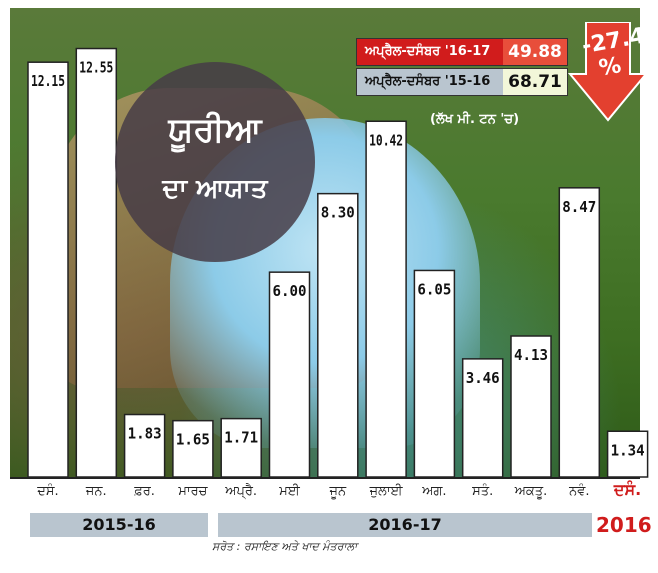  I want to click on data-label-3: 1.65, so click(193, 440).